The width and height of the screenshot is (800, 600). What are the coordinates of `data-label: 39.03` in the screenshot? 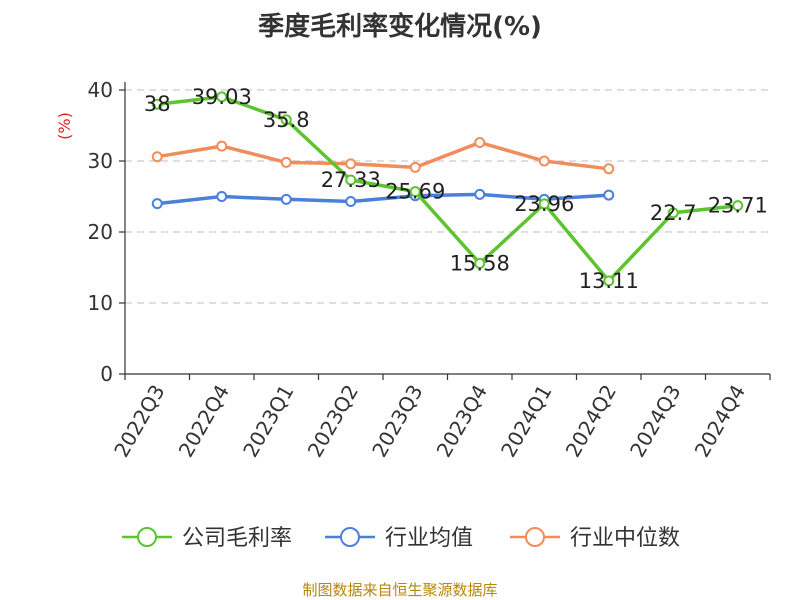 It's located at (222, 97).